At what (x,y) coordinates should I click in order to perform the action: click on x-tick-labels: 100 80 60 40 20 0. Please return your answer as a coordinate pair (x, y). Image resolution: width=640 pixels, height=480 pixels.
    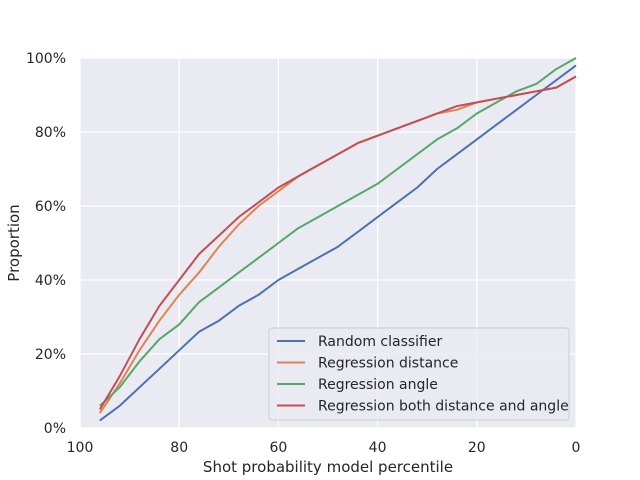
    Looking at the image, I should click on (324, 448).